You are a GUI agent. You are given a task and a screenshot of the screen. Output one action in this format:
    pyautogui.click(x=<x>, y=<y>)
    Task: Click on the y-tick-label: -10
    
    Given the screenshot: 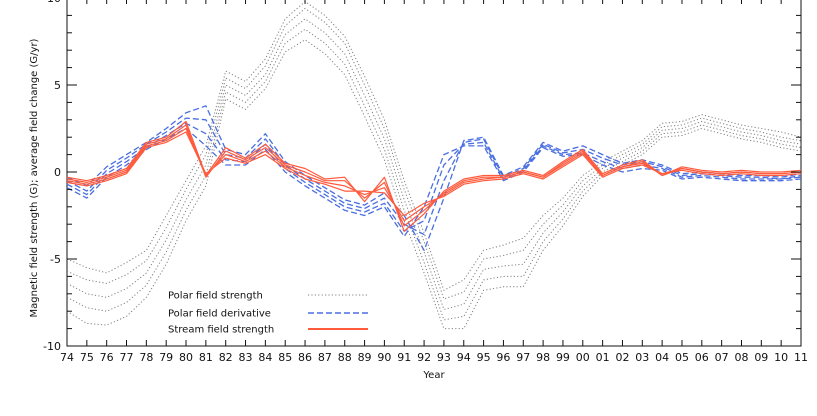 What is the action you would take?
    pyautogui.click(x=52, y=346)
    